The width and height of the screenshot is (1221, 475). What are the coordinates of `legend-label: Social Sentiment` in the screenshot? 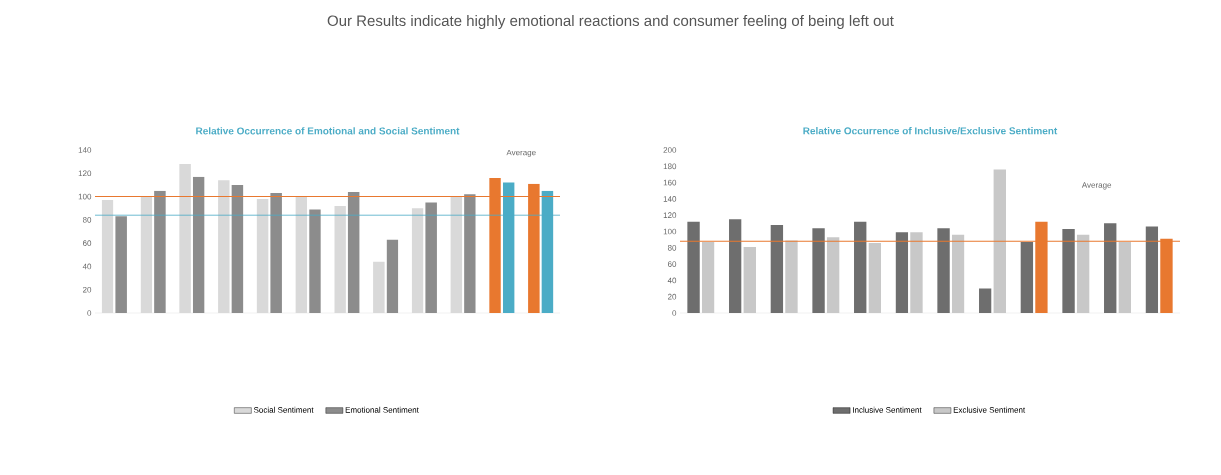 It's located at (283, 409).